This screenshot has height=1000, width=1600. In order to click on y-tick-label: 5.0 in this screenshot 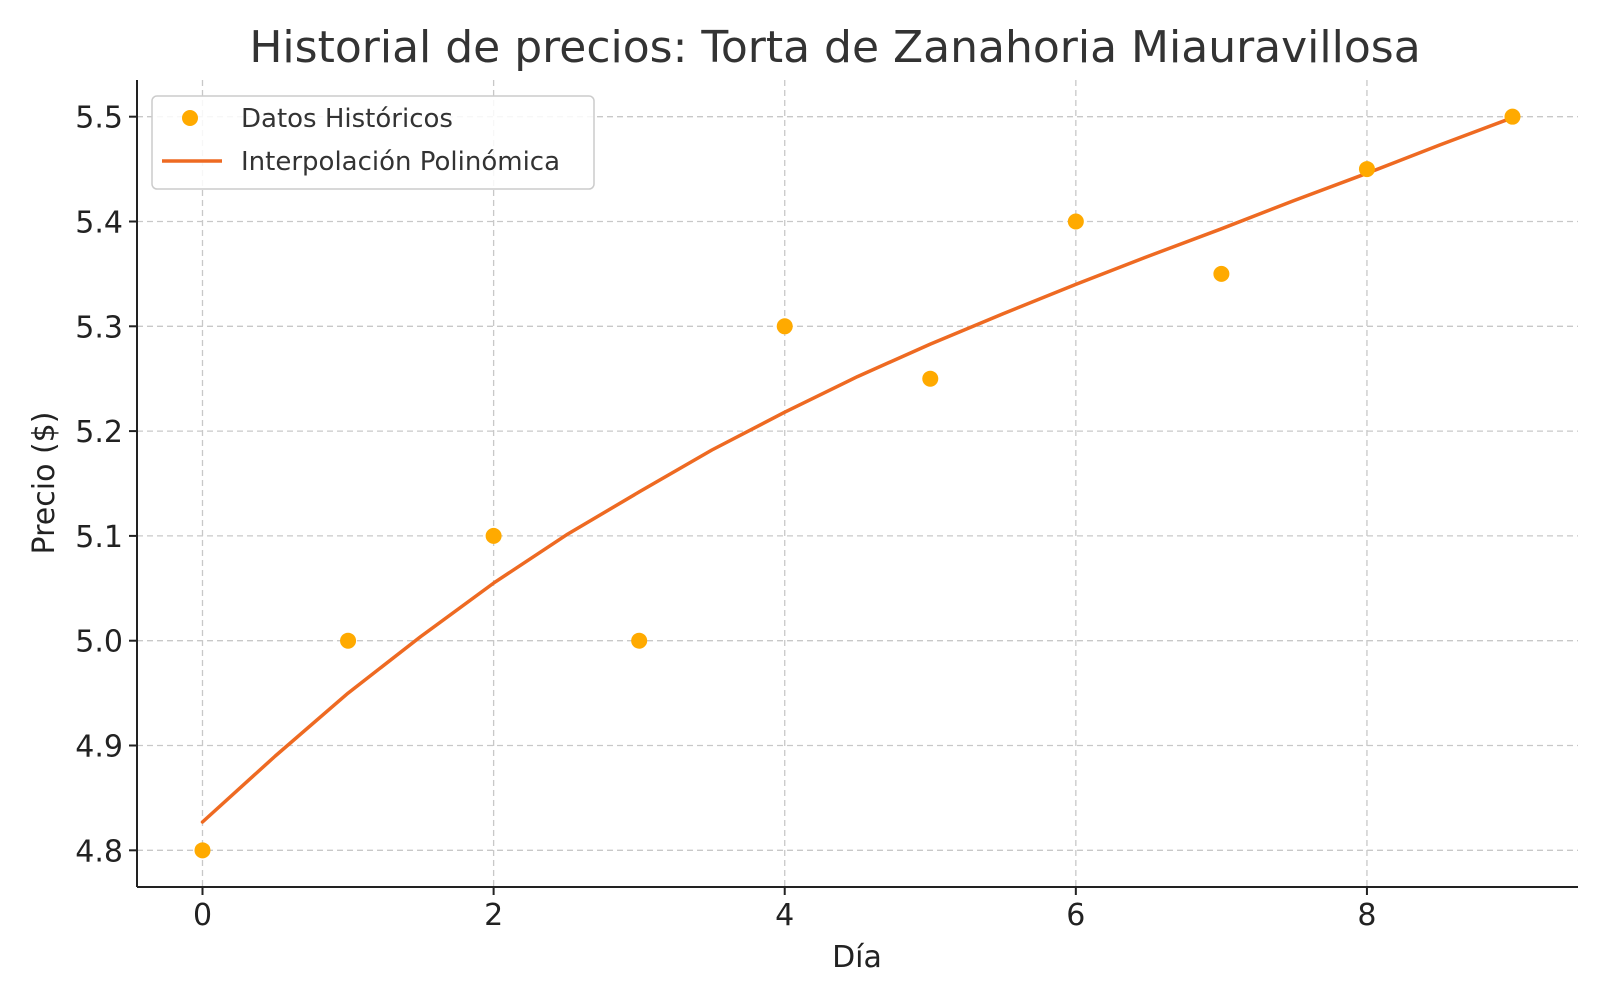, I will do `click(99, 642)`.